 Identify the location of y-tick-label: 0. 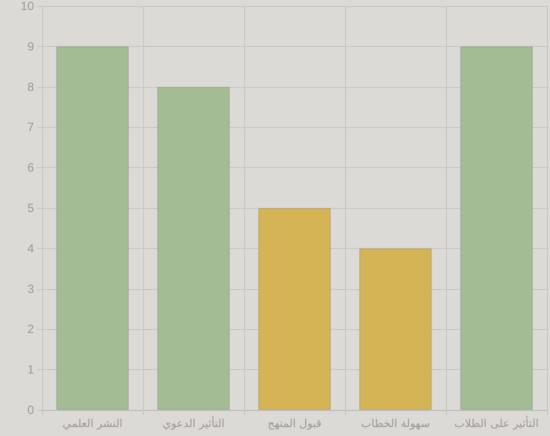
(30, 410).